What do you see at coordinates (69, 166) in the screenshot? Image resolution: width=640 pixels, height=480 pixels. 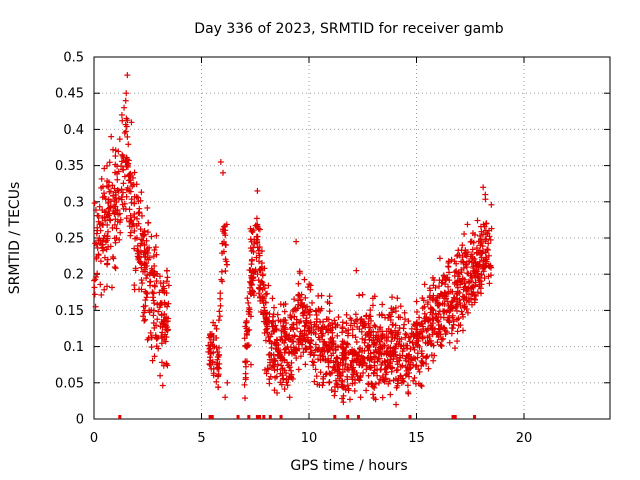 I see `y-tick-label: 0.35` at bounding box center [69, 166].